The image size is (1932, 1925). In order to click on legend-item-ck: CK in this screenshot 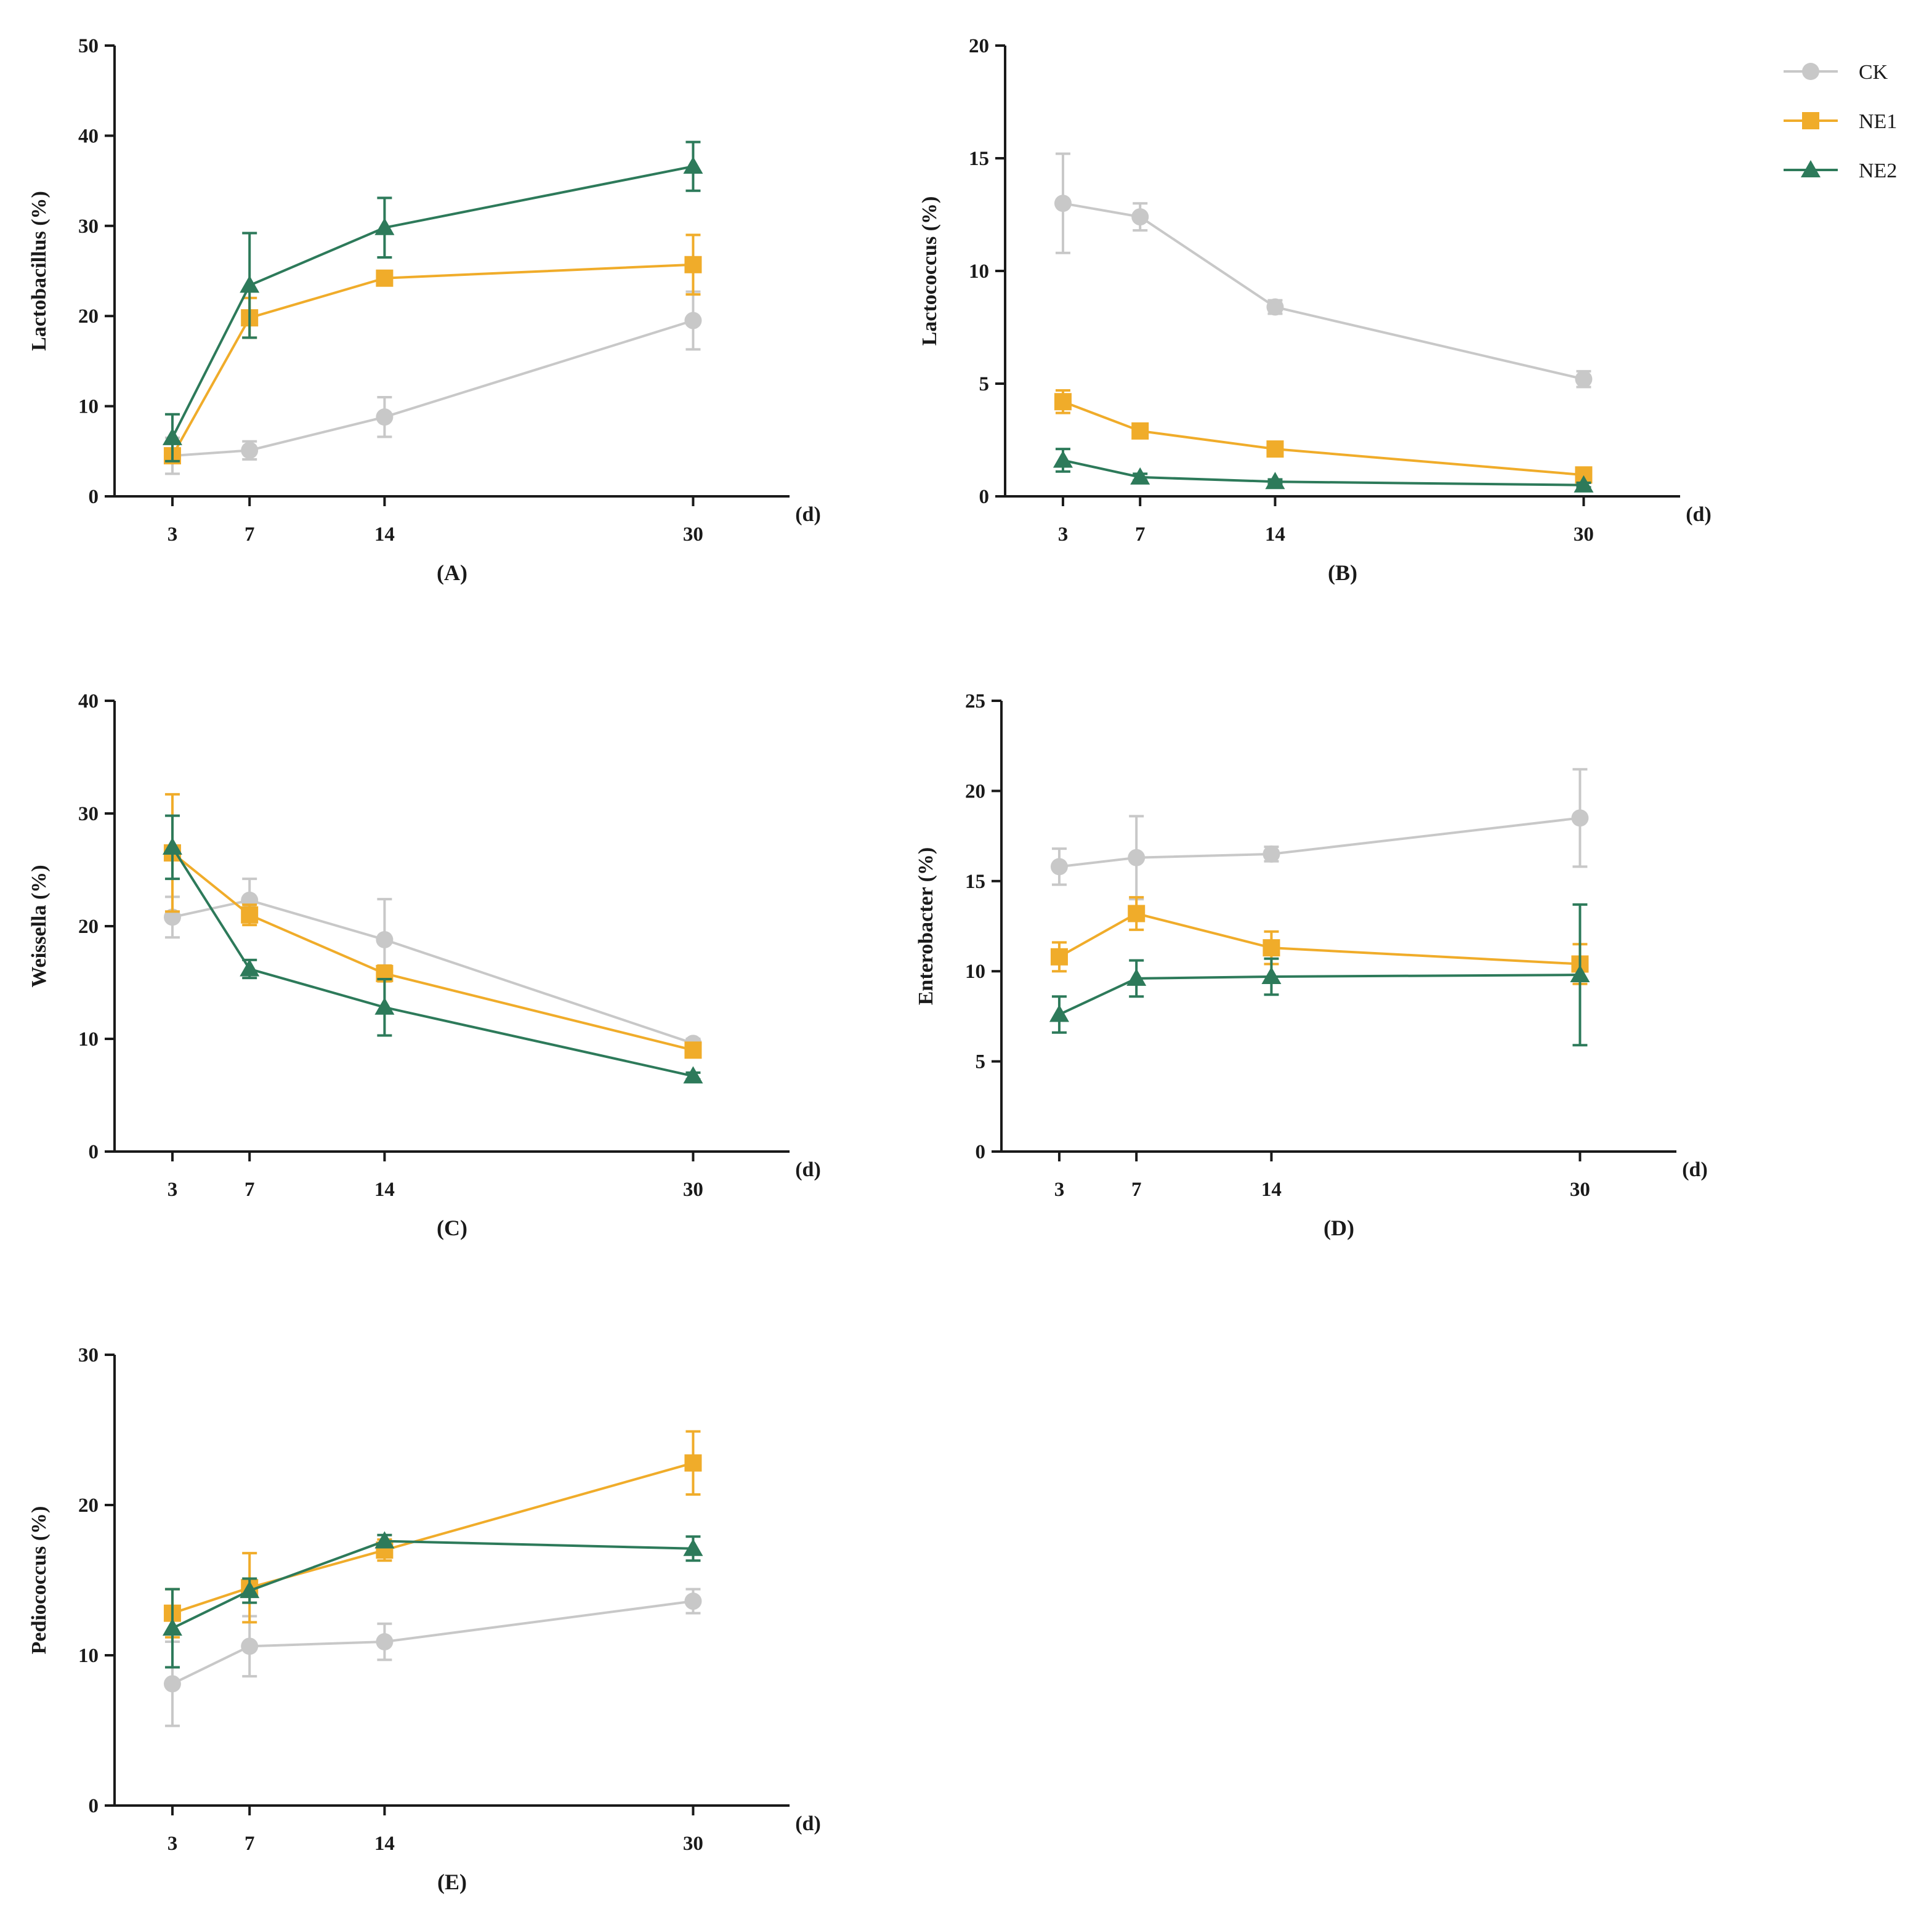, I will do `click(1836, 72)`.